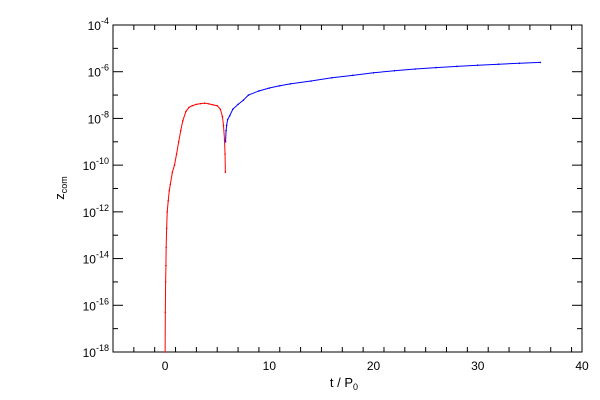 Image resolution: width=600 pixels, height=400 pixels. I want to click on x-tick-labels: 0 10 20 30 40, so click(375, 366).